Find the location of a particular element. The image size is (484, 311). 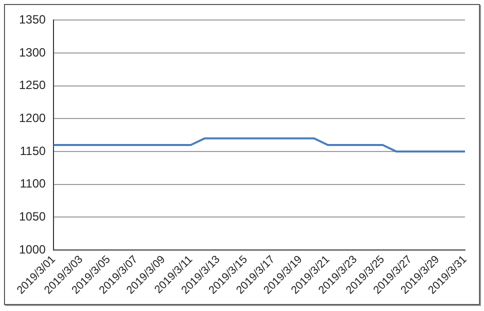

y-tick-label: 1150 is located at coordinates (33, 151).